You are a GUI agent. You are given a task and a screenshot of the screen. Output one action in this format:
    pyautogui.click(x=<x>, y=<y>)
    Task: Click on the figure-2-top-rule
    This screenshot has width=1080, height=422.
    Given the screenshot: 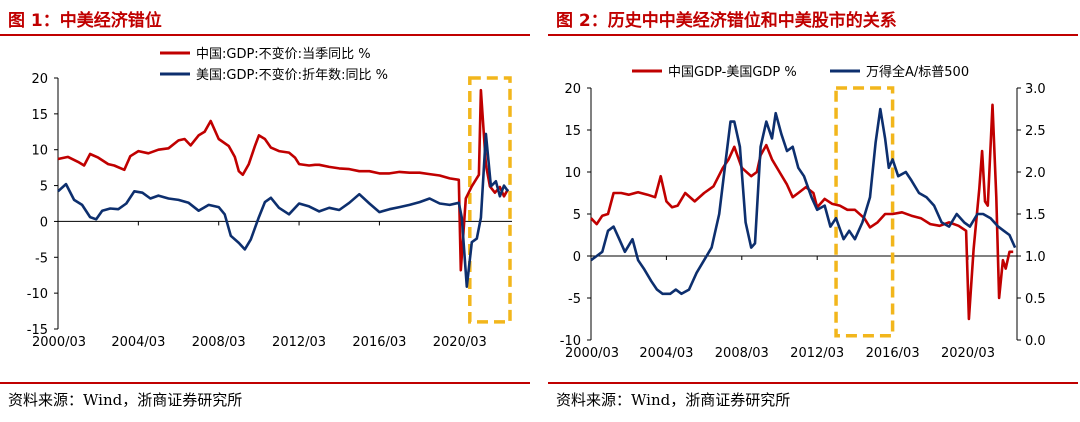 What is the action you would take?
    pyautogui.click(x=813, y=35)
    